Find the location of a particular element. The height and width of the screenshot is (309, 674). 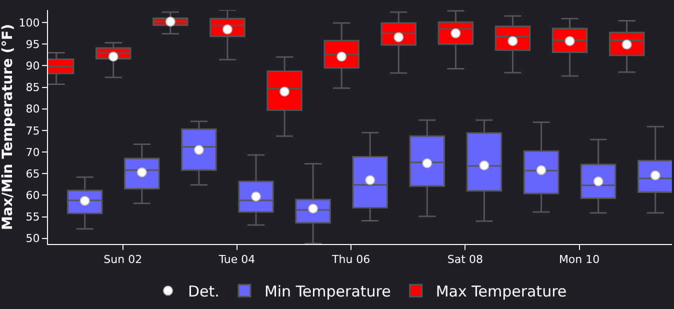

x-tick-label: Mon 10 is located at coordinates (579, 259).